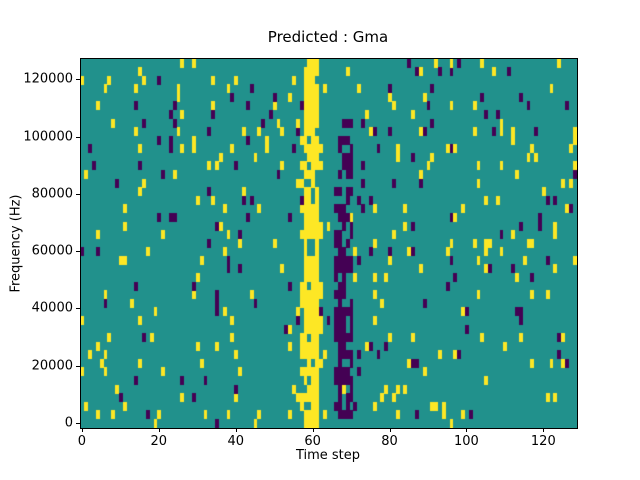 The height and width of the screenshot is (480, 640). Describe the element at coordinates (543, 441) in the screenshot. I see `x-tick-label: 120` at that location.